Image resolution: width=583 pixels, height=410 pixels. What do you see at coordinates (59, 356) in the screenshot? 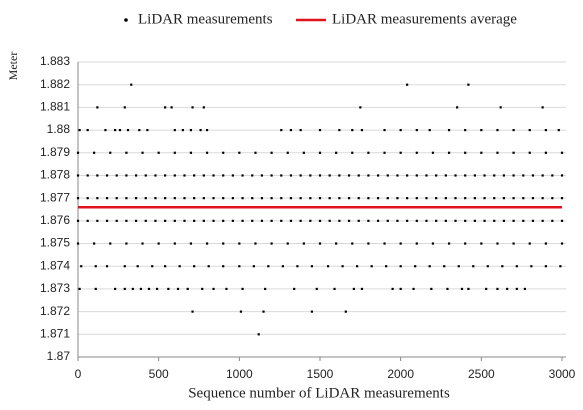
I see `y-tick-label: 1.87` at bounding box center [59, 356].